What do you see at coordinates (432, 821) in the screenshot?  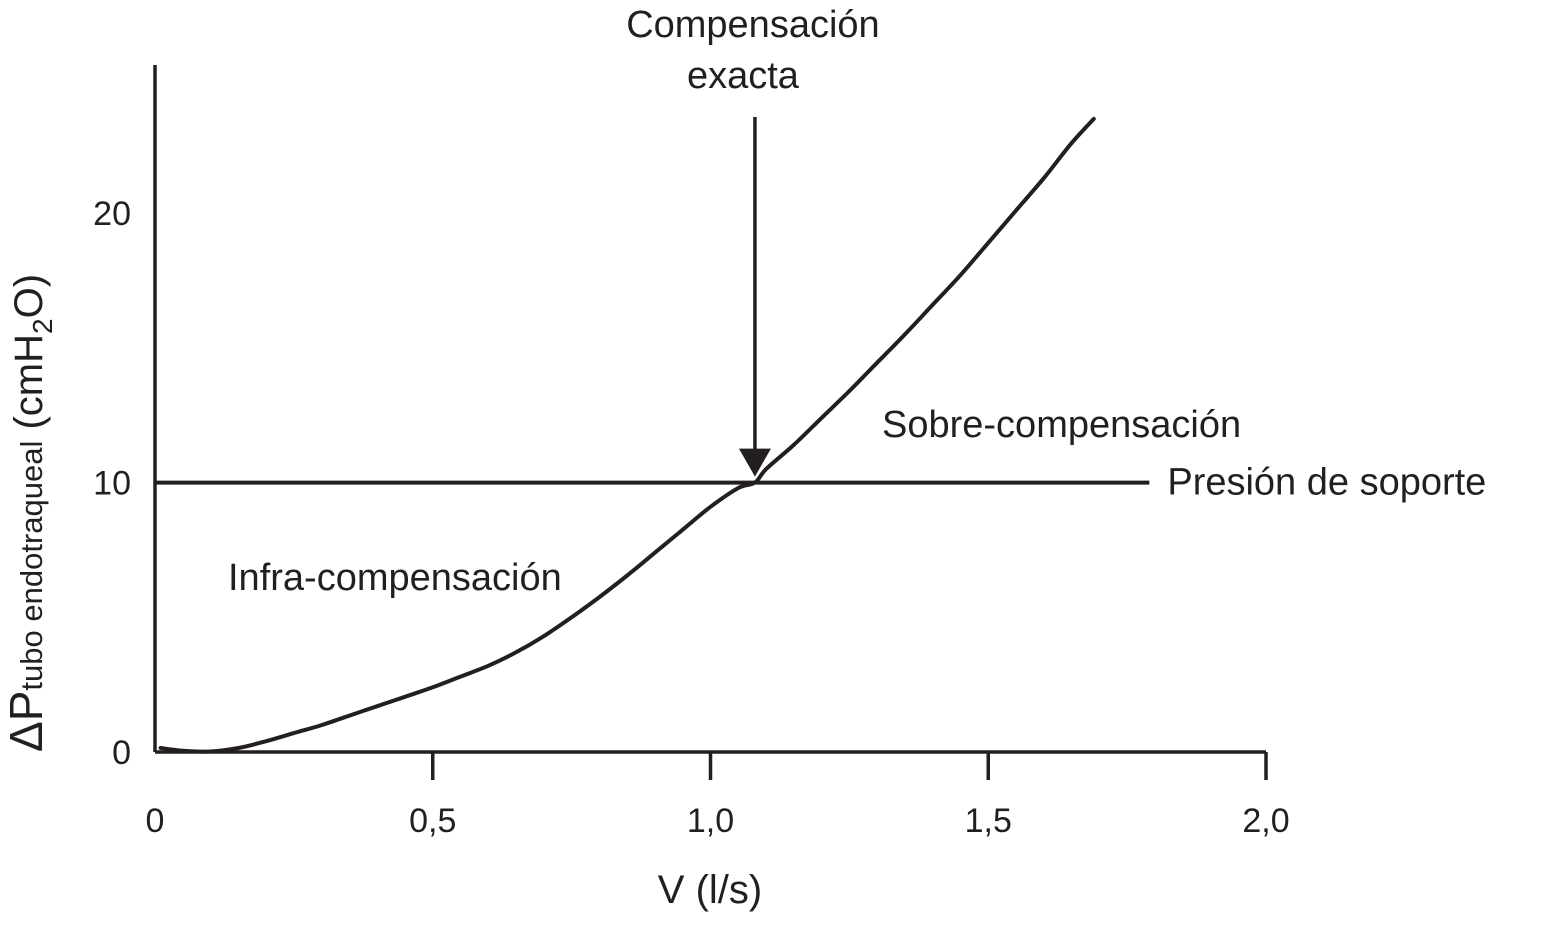 I see `x-tick-label: 0,5` at bounding box center [432, 821].